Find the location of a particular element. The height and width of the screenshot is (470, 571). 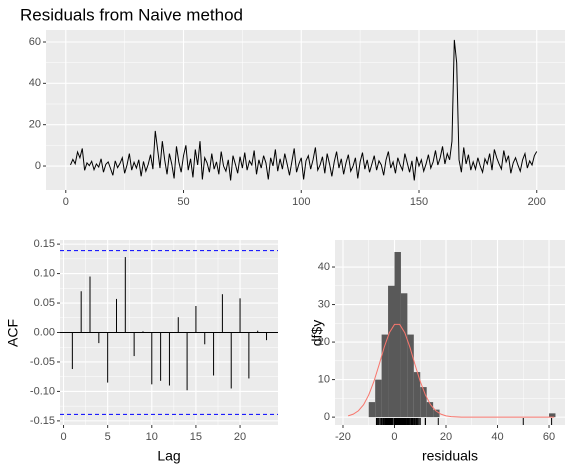

x-tick-label: 150 is located at coordinates (419, 202).